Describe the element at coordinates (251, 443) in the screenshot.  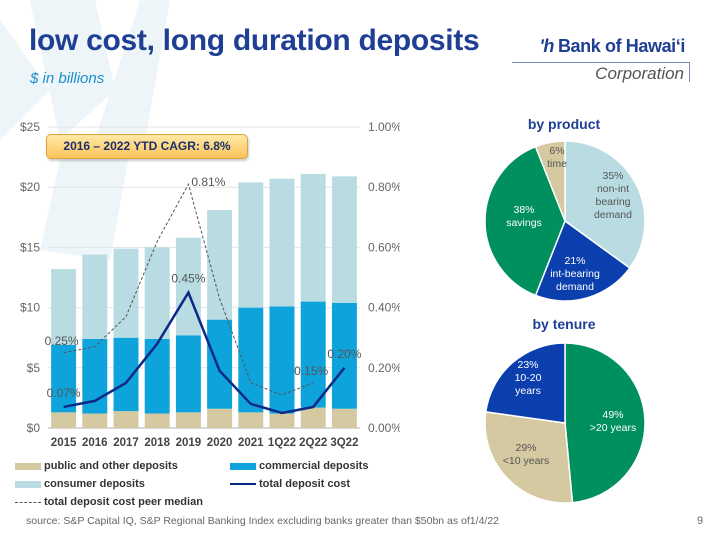
I see `x-tick-label: 2021` at that location.